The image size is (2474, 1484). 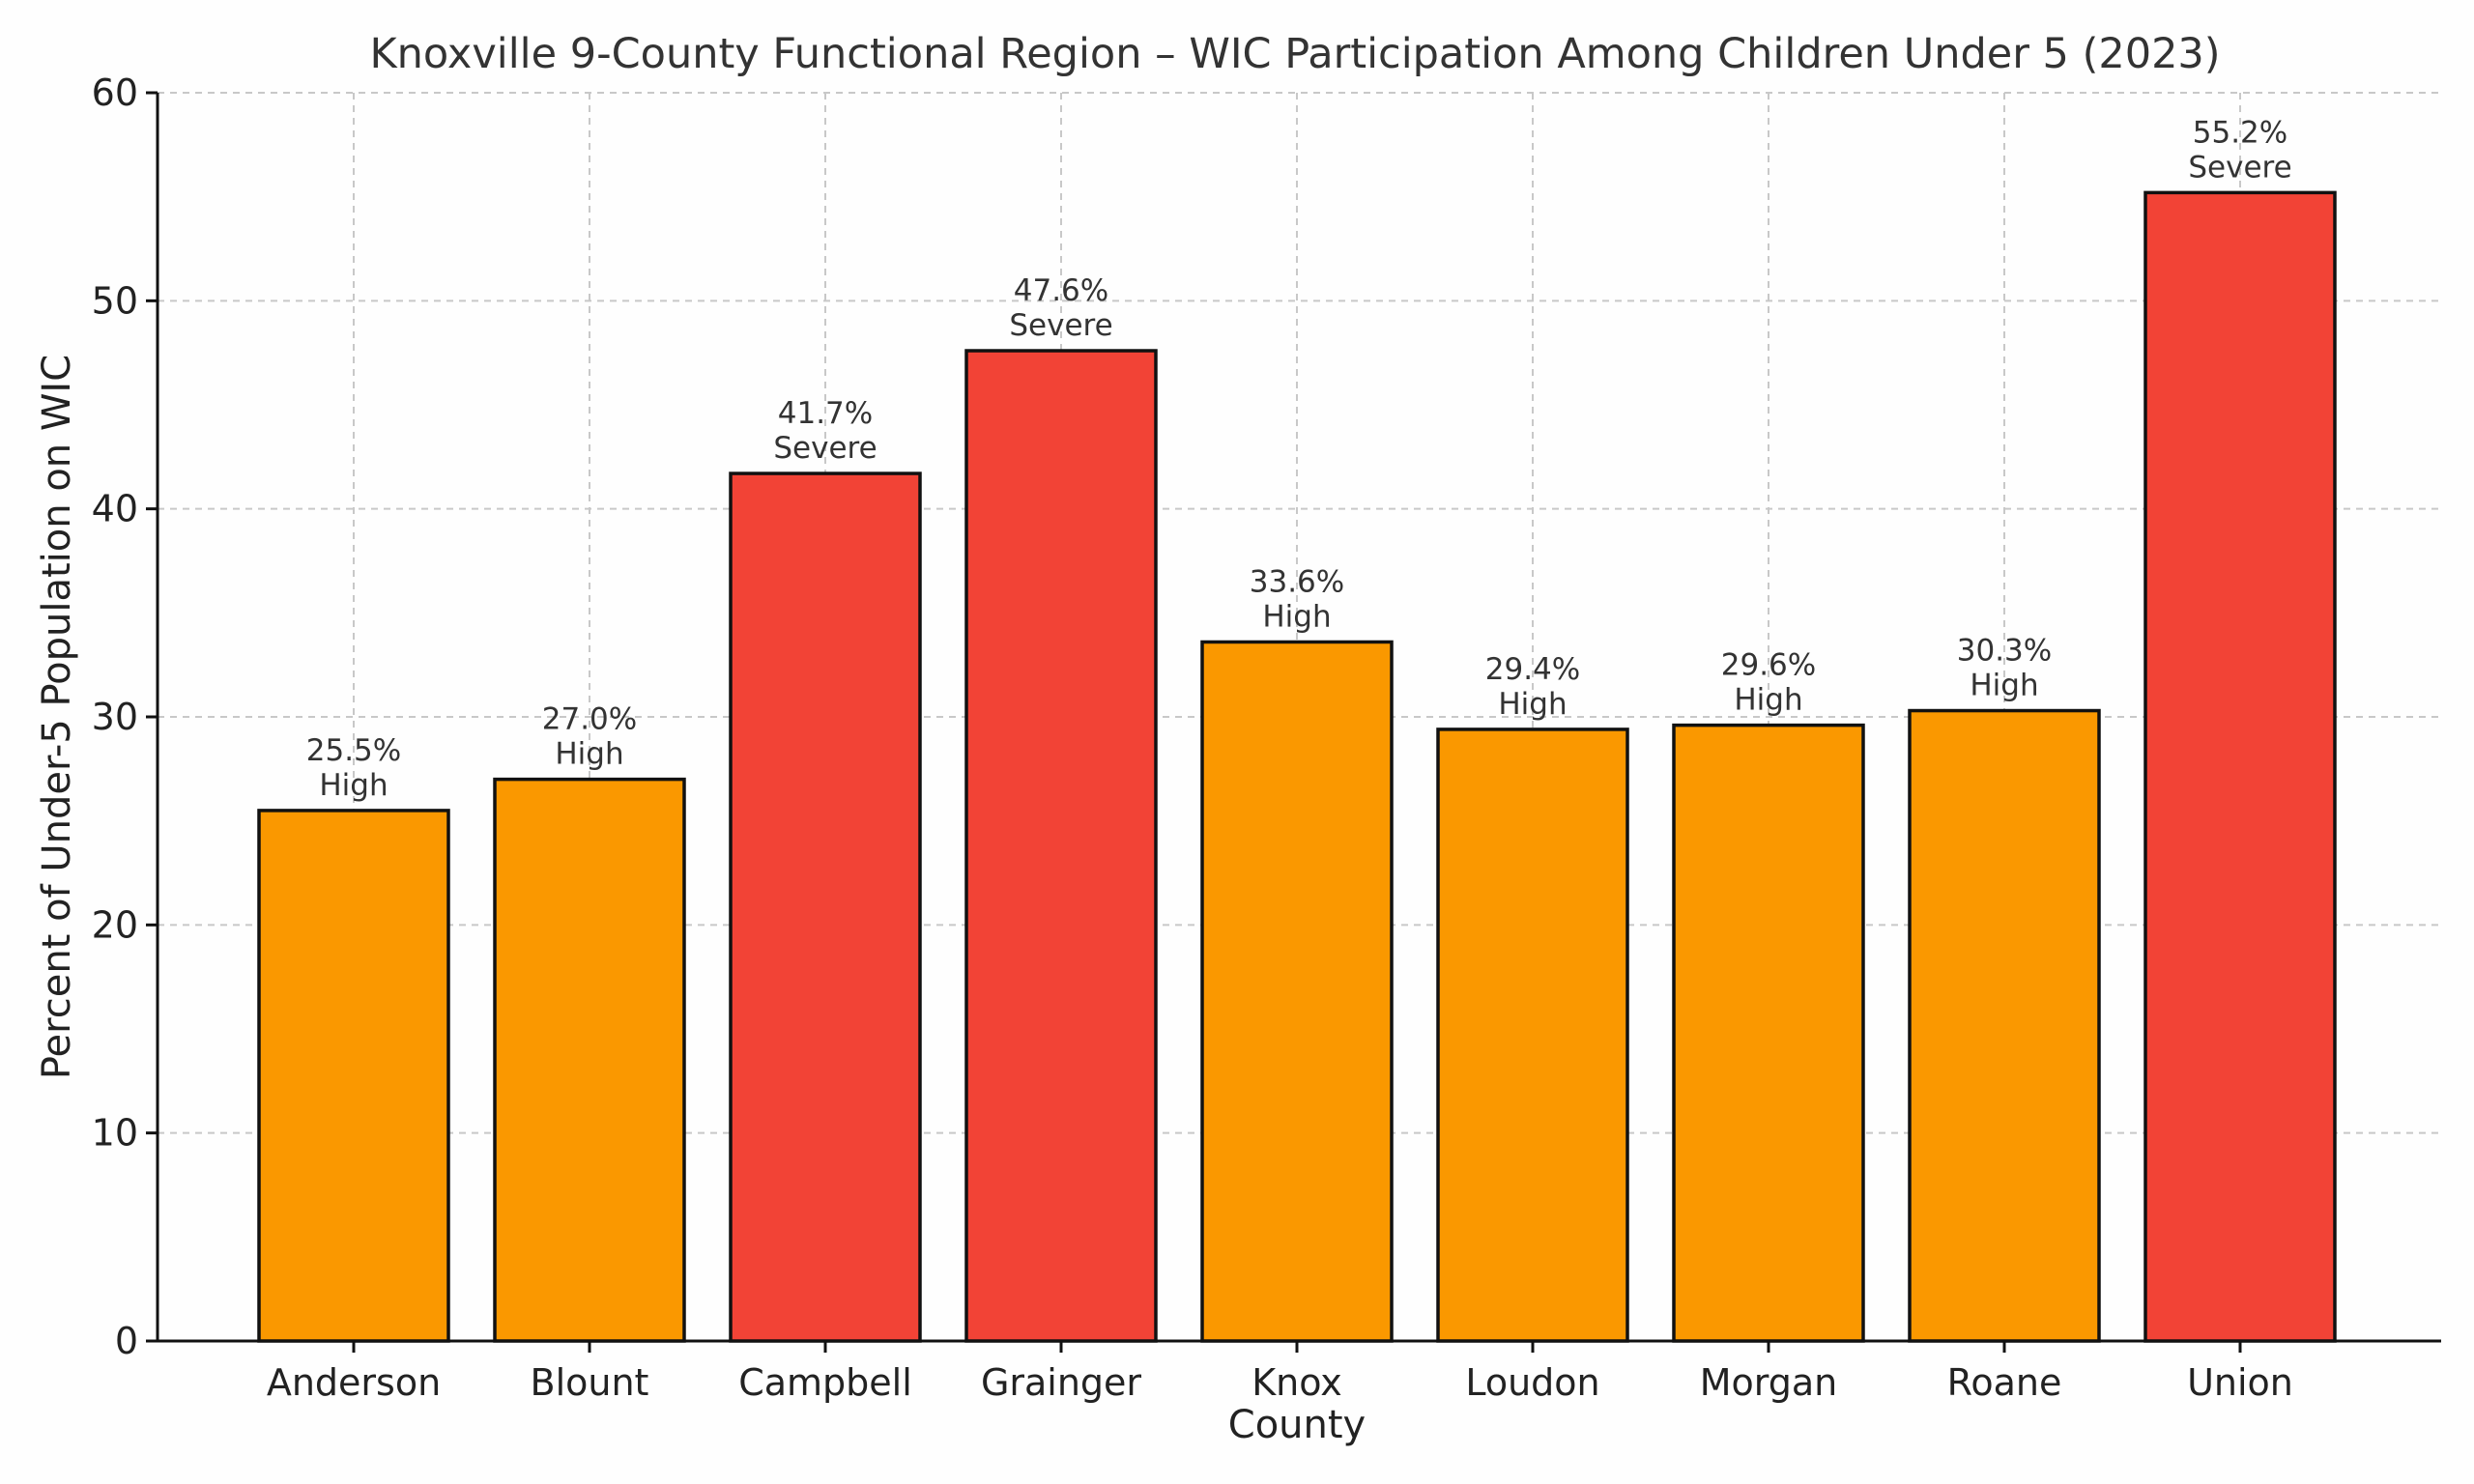 What do you see at coordinates (1297, 991) in the screenshot?
I see `bar-knox` at bounding box center [1297, 991].